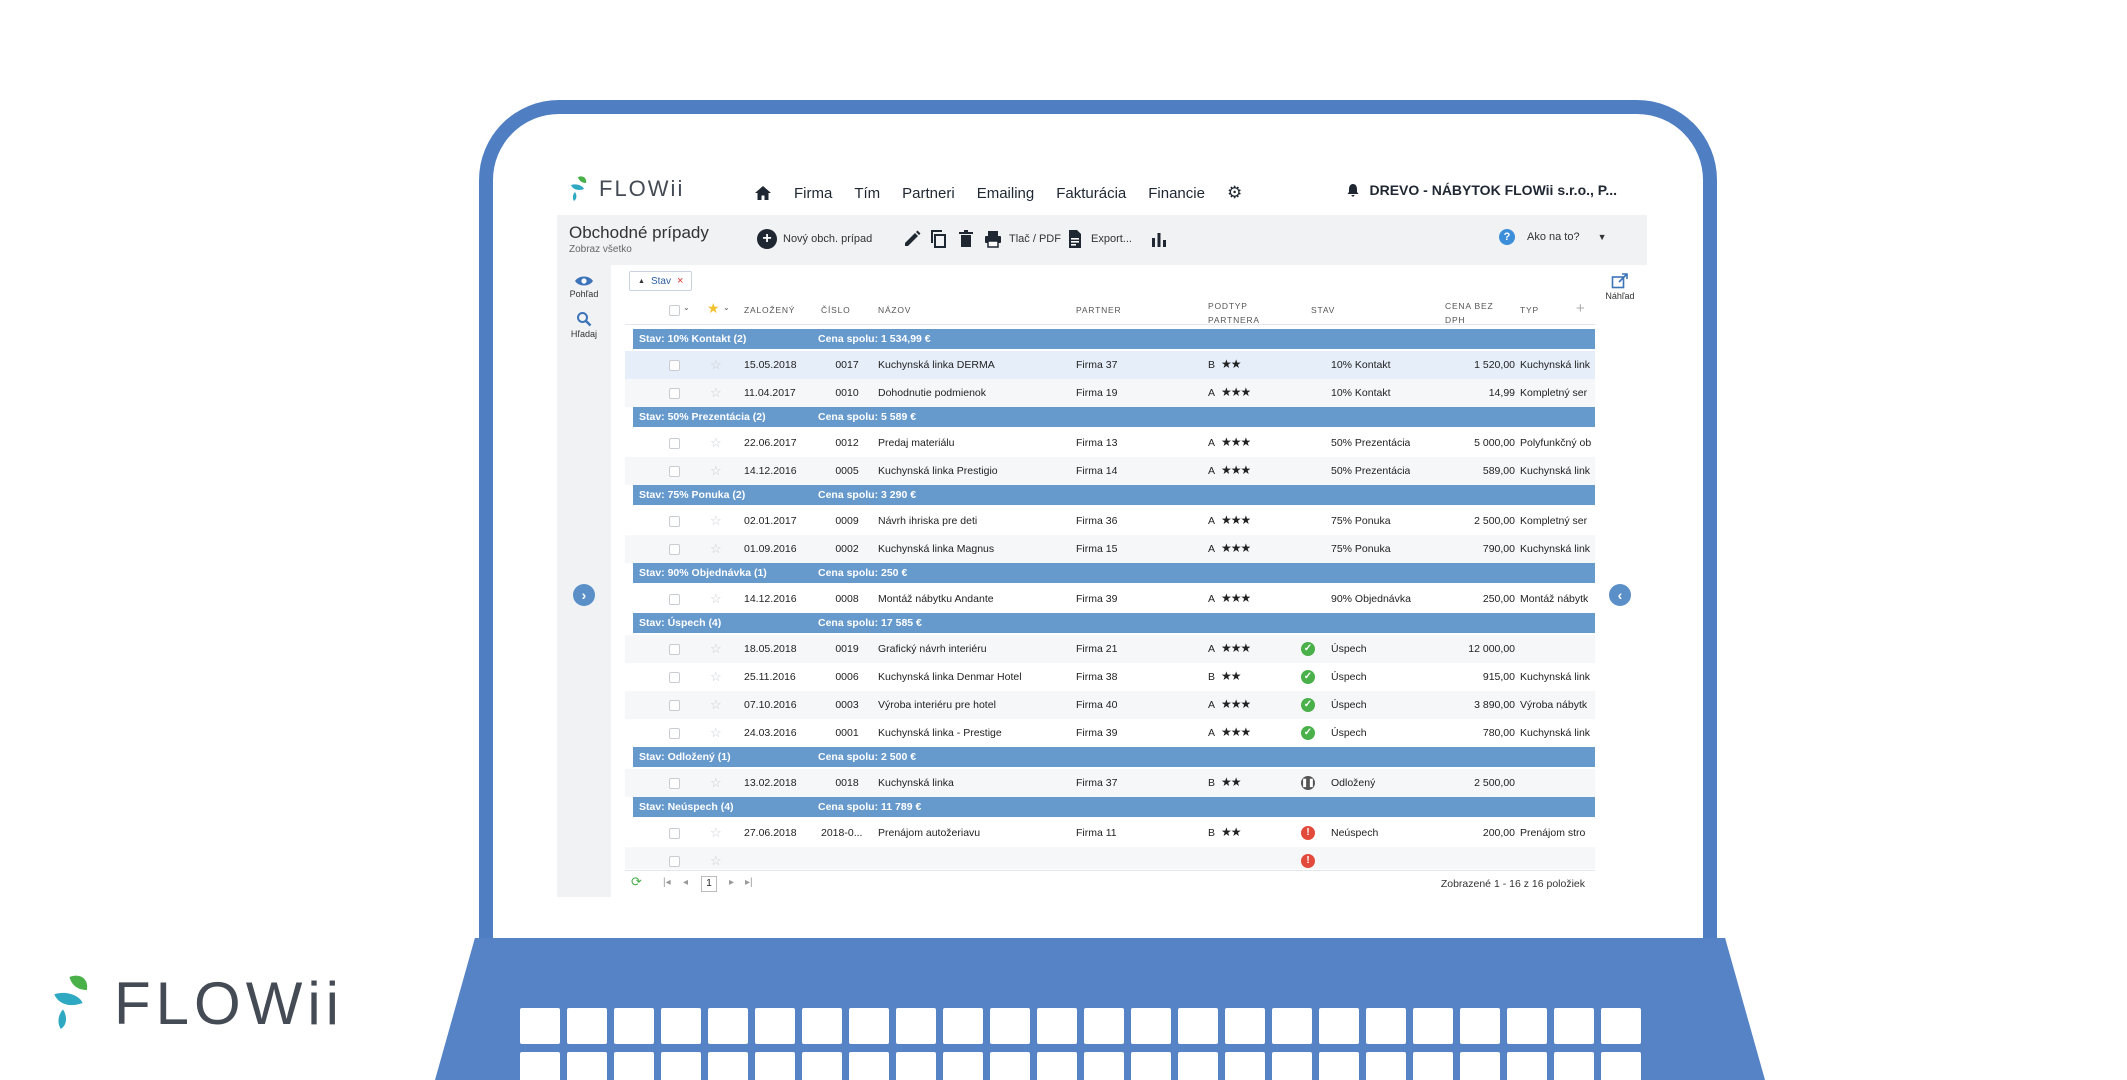 The height and width of the screenshot is (1080, 2127). What do you see at coordinates (667, 882) in the screenshot?
I see `first-page-icon: |◂` at bounding box center [667, 882].